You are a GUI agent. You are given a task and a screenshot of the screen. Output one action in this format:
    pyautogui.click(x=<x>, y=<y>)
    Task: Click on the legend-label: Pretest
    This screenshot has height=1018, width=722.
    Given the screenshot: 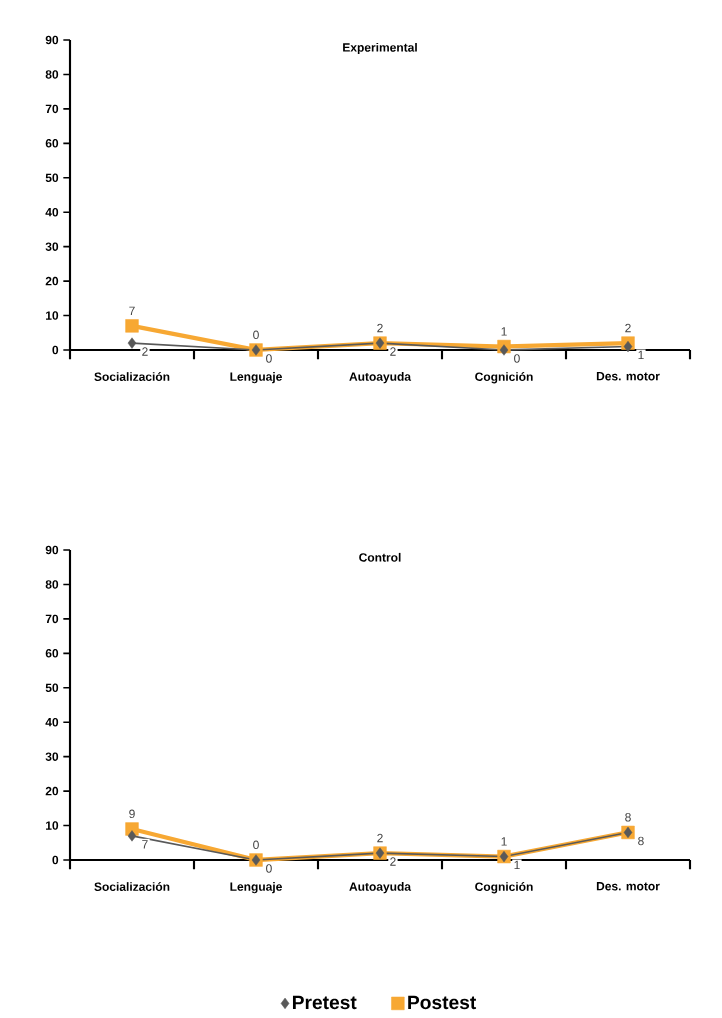 What is the action you would take?
    pyautogui.click(x=324, y=1002)
    